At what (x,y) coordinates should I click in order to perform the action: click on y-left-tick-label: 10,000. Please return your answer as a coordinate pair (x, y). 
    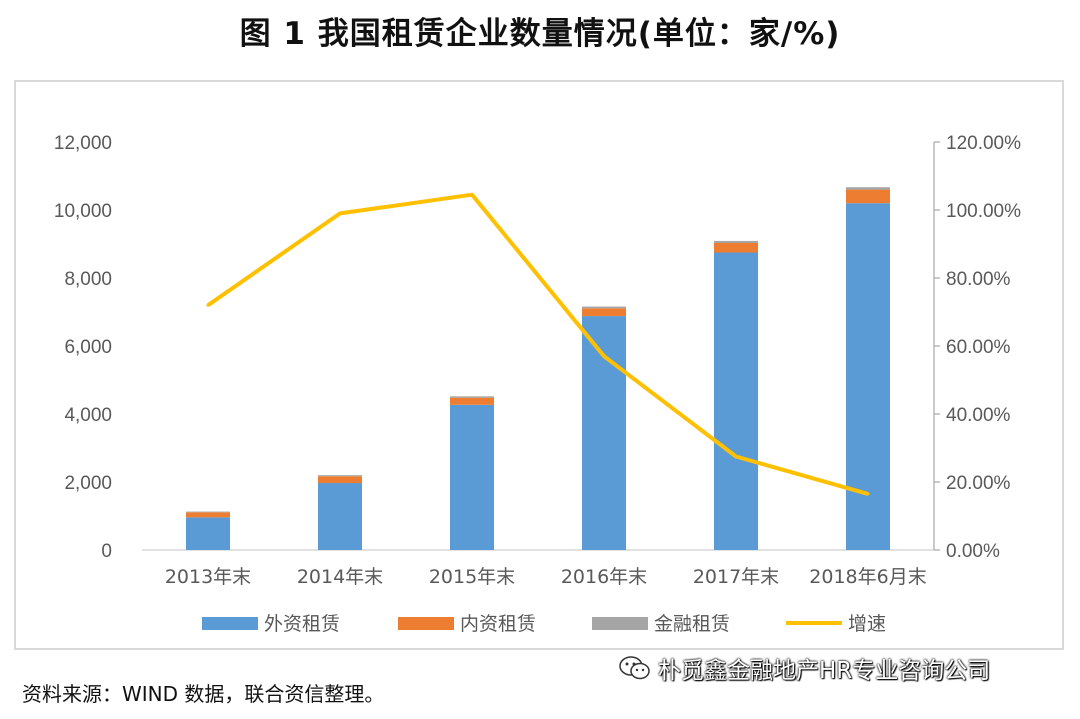
    Looking at the image, I should click on (83, 211).